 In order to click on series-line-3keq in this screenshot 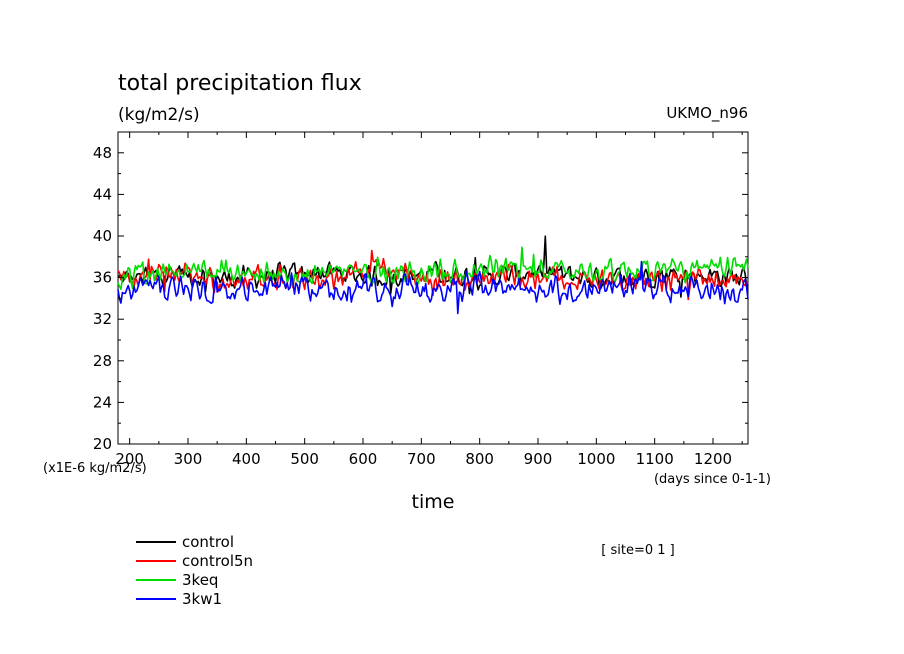, I will do `click(433, 268)`.